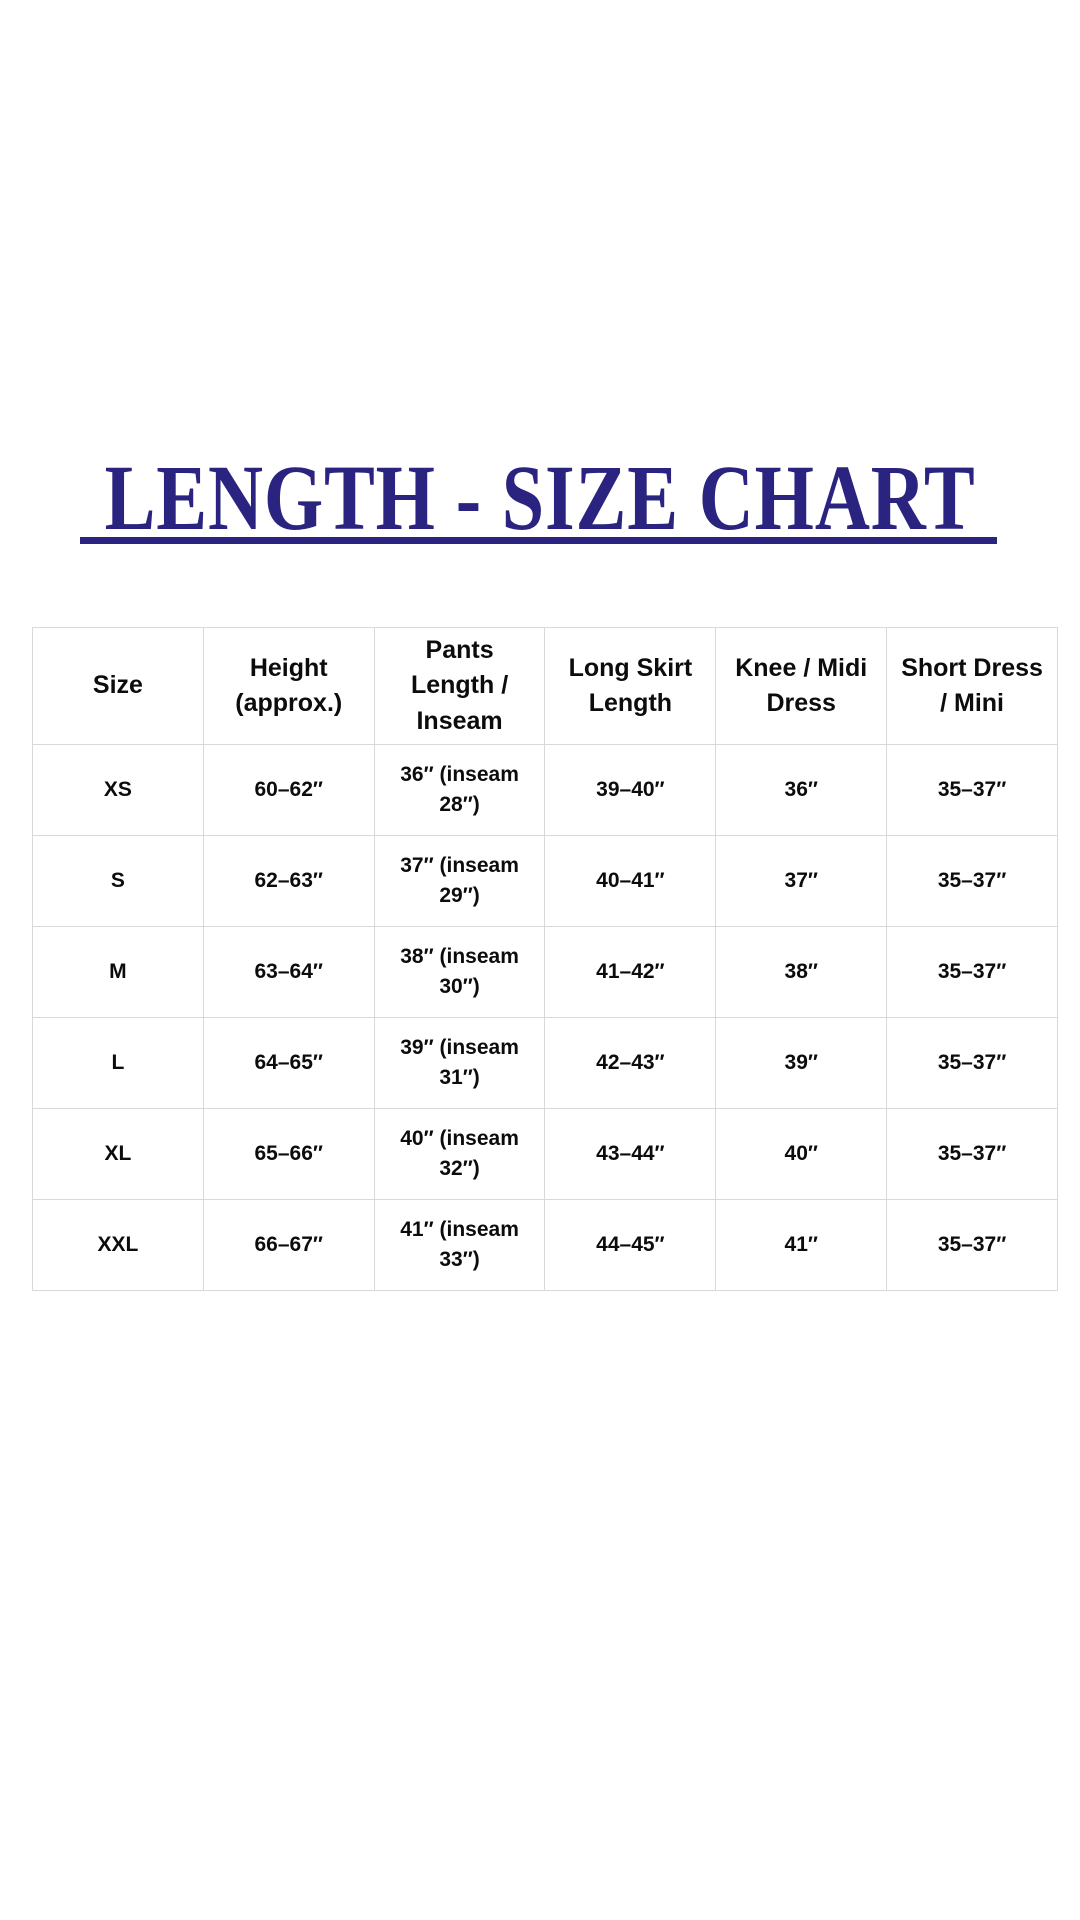 The image size is (1080, 1920). Describe the element at coordinates (459, 1154) in the screenshot. I see `table-cell: 40″ (inseam 32″)` at that location.